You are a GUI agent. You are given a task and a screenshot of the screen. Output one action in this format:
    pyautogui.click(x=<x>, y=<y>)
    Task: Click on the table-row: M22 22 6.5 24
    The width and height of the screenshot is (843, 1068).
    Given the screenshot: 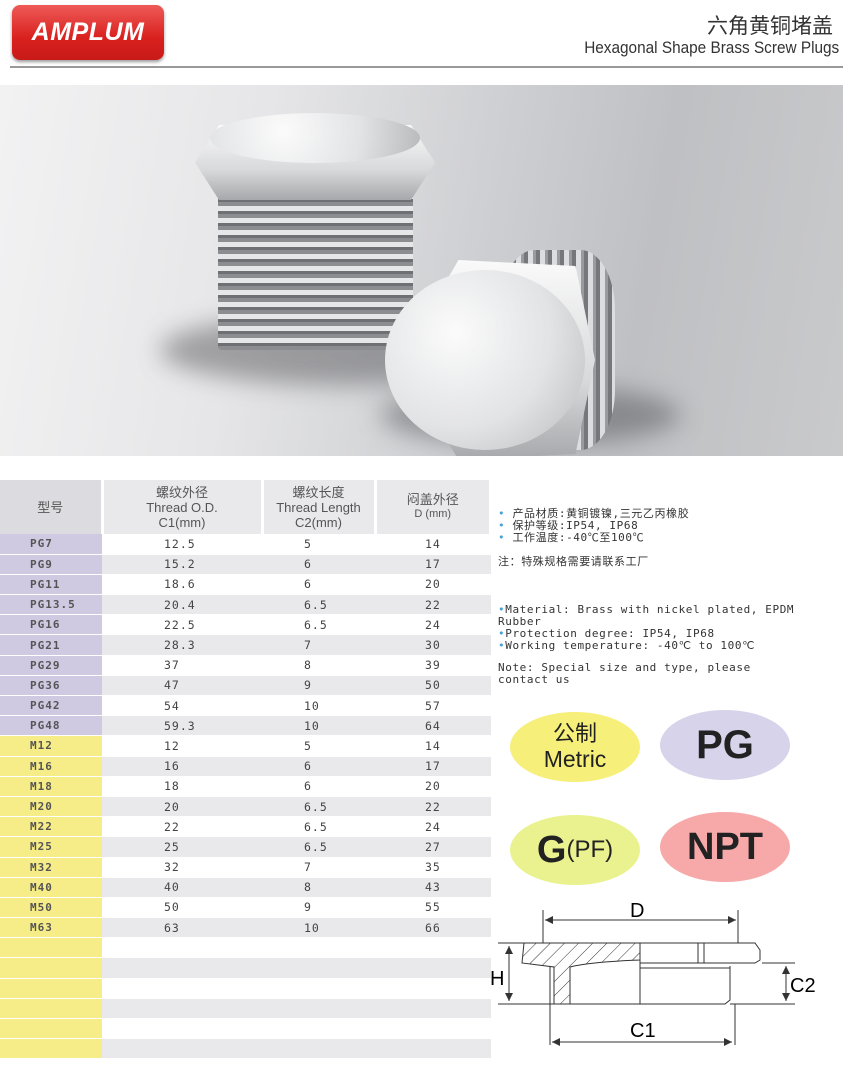 What is the action you would take?
    pyautogui.click(x=245, y=827)
    